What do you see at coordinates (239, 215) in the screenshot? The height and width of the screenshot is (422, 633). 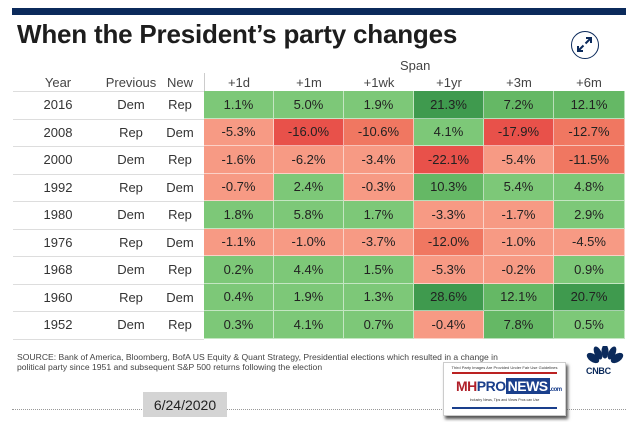 I see `heatmap-cell: 1.8%` at bounding box center [239, 215].